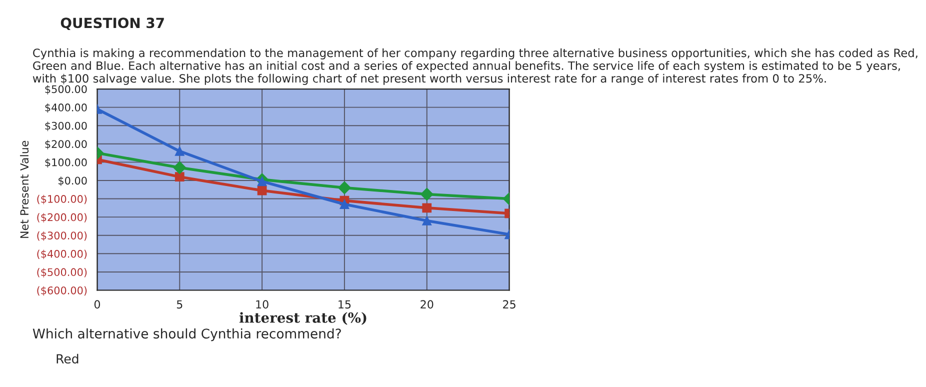  I want to click on x-tick-label: 15, so click(344, 304).